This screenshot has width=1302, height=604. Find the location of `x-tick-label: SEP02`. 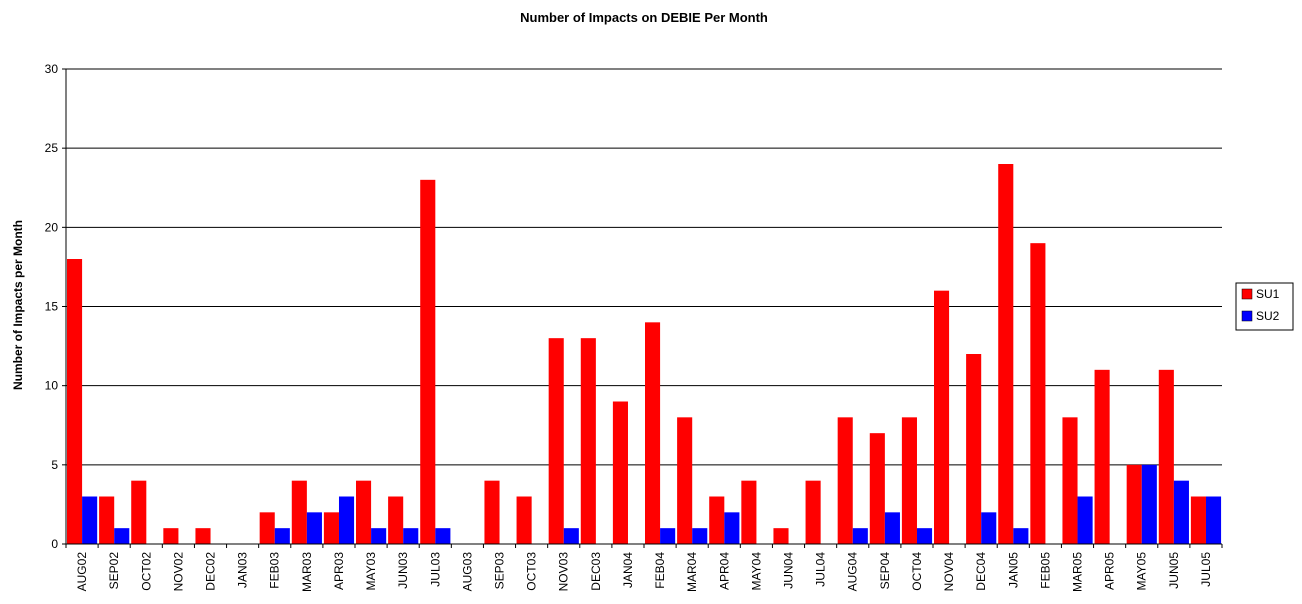

x-tick-label: SEP02 is located at coordinates (114, 571).